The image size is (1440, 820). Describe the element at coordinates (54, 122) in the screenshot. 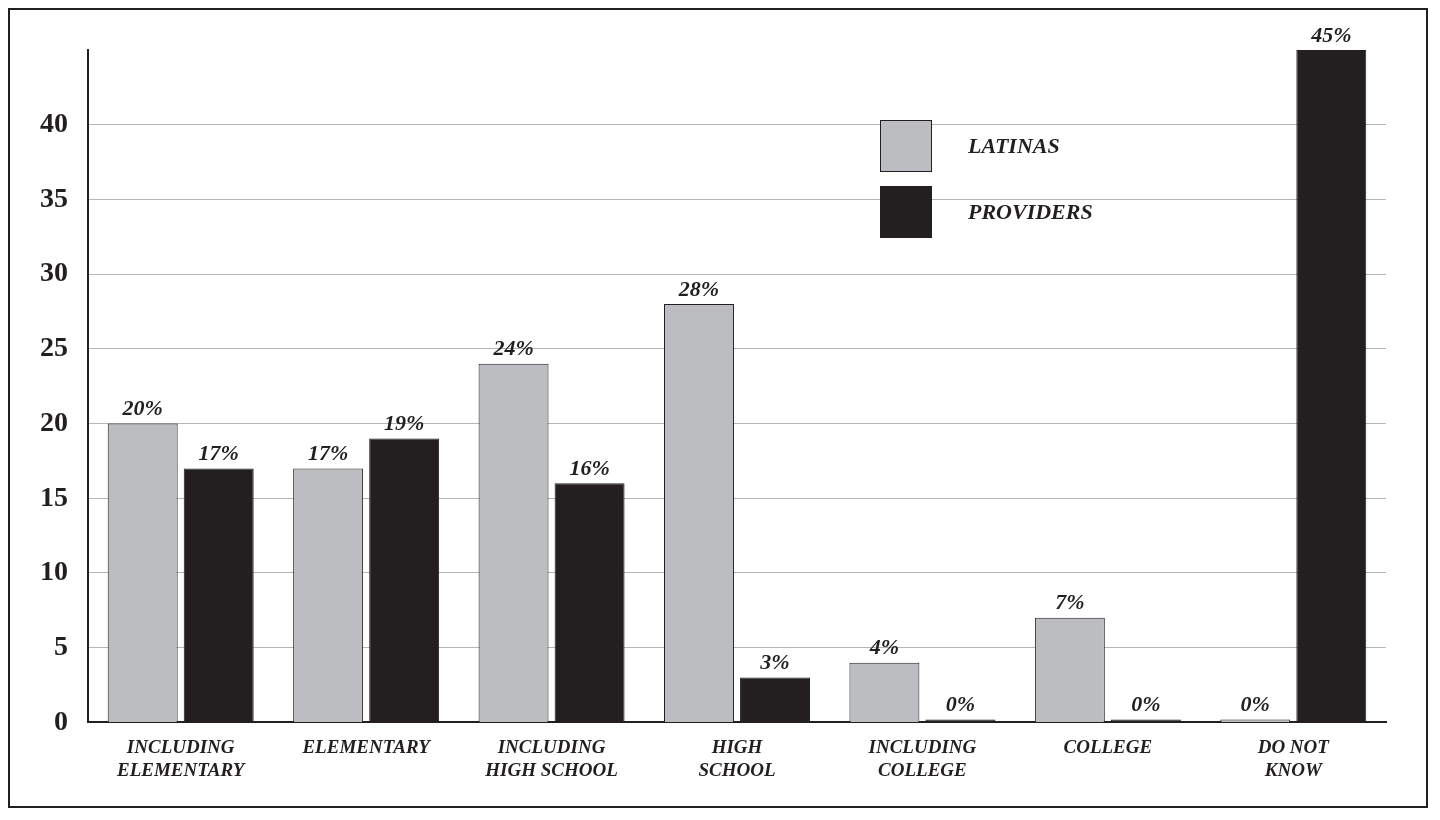

I see `y-tick-label: 40` at that location.